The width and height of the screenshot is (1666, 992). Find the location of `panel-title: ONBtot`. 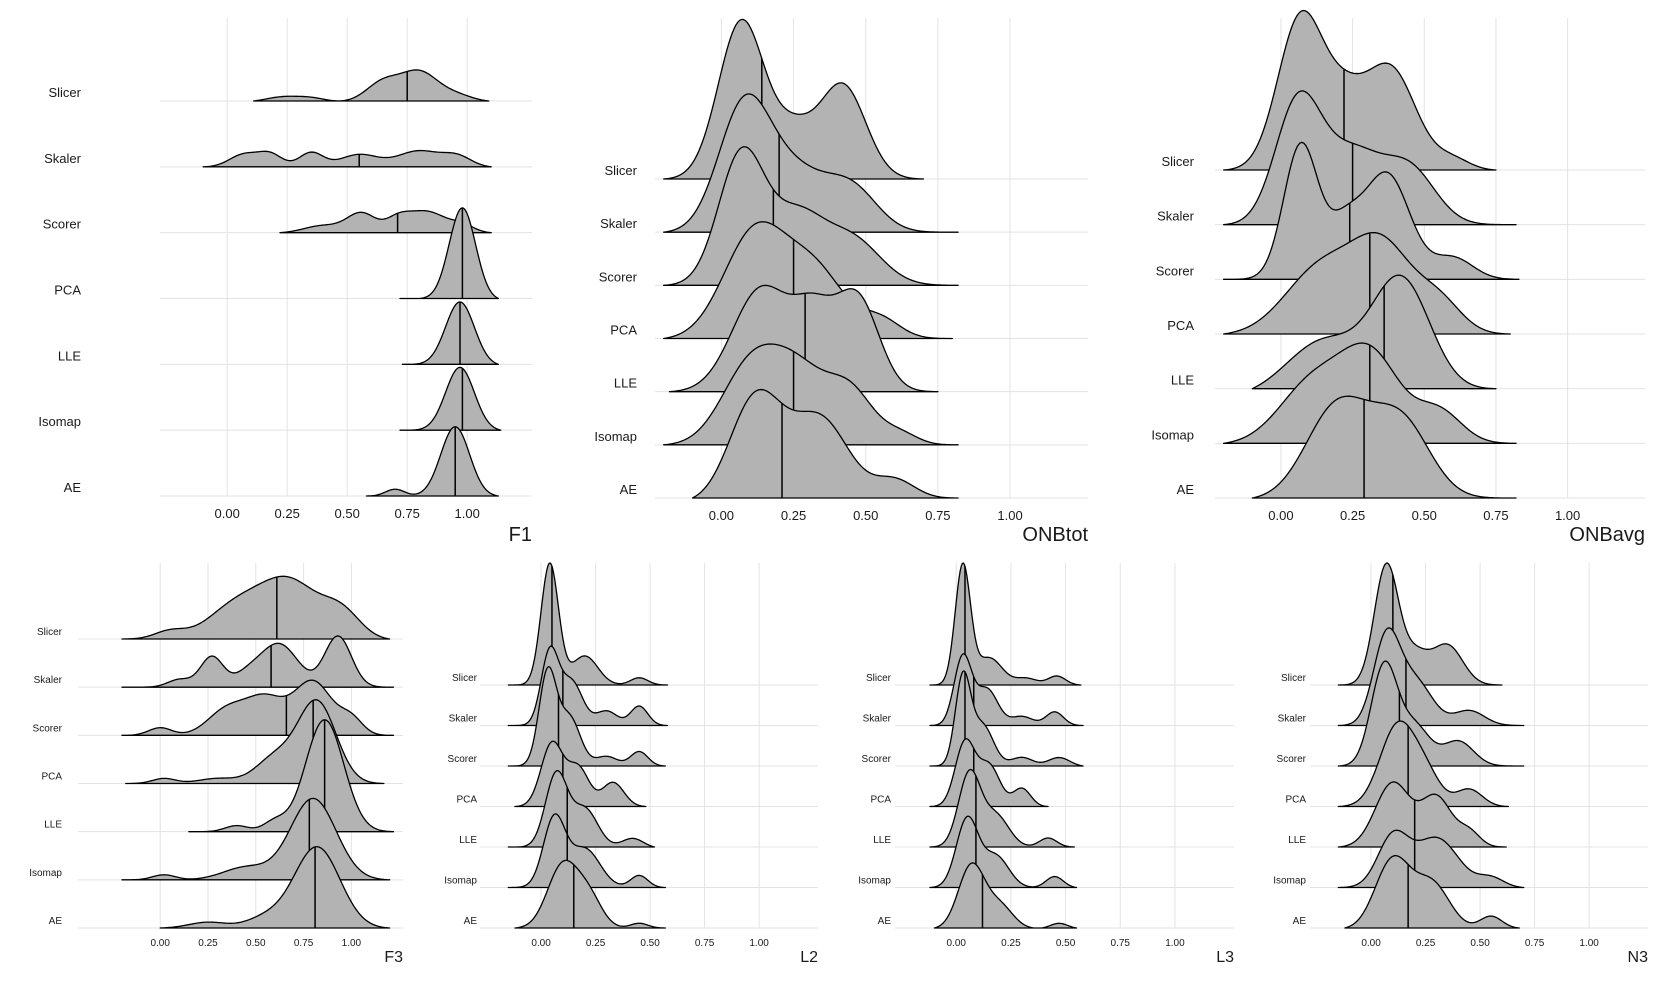

panel-title: ONBtot is located at coordinates (1055, 535).